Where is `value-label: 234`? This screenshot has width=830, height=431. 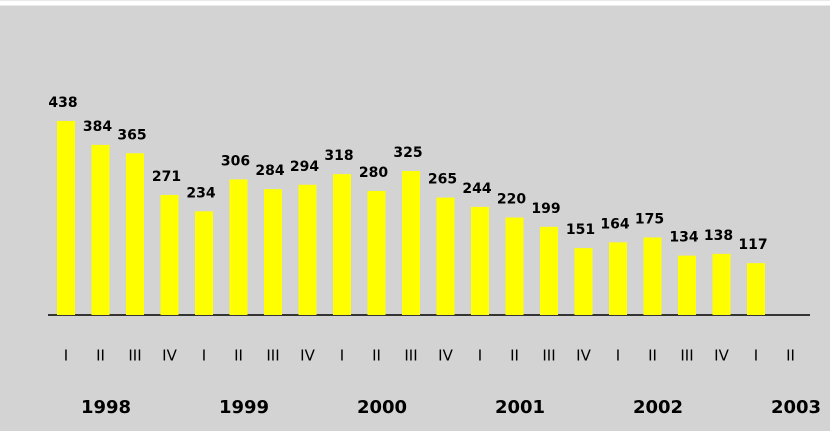 value-label: 234 is located at coordinates (200, 193).